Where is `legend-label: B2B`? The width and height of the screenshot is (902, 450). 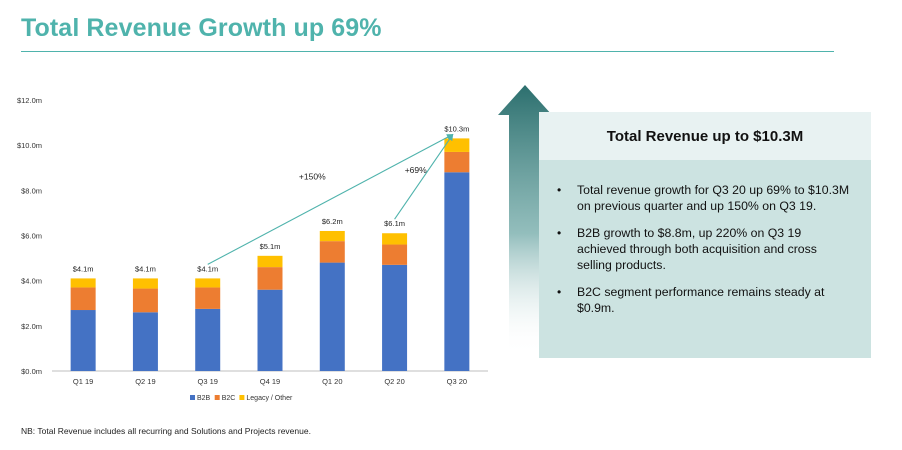
legend-label: B2B is located at coordinates (204, 398).